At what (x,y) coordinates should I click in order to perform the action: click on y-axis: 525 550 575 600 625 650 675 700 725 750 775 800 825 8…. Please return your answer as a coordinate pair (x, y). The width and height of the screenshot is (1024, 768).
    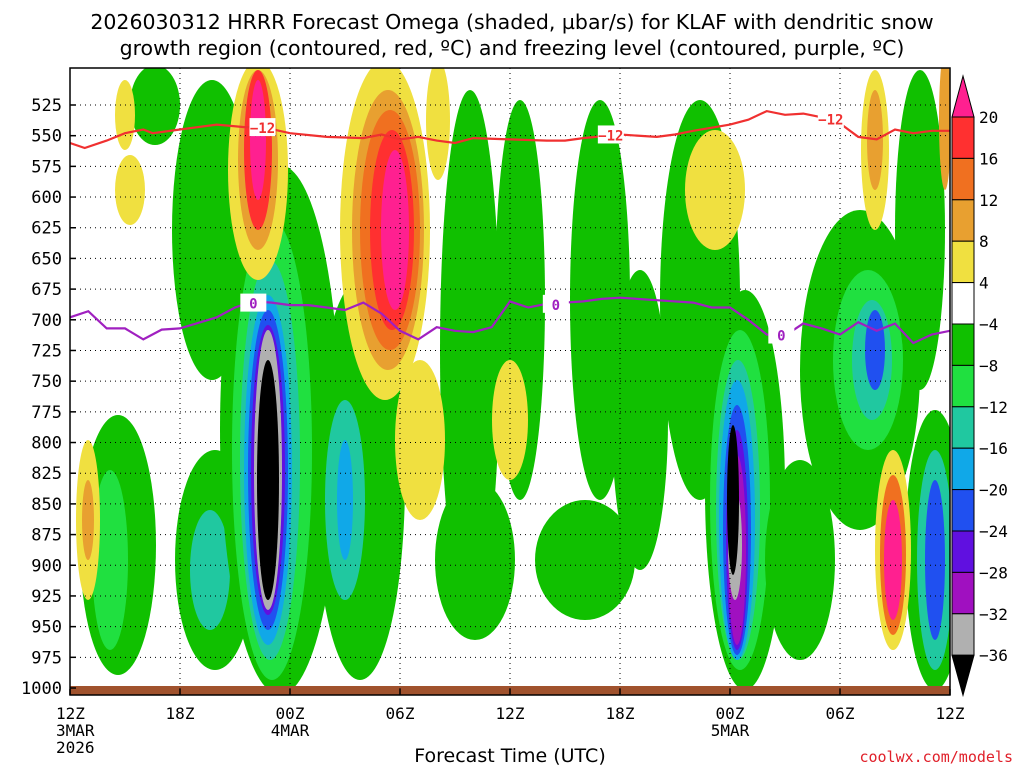
    Looking at the image, I should click on (48, 397).